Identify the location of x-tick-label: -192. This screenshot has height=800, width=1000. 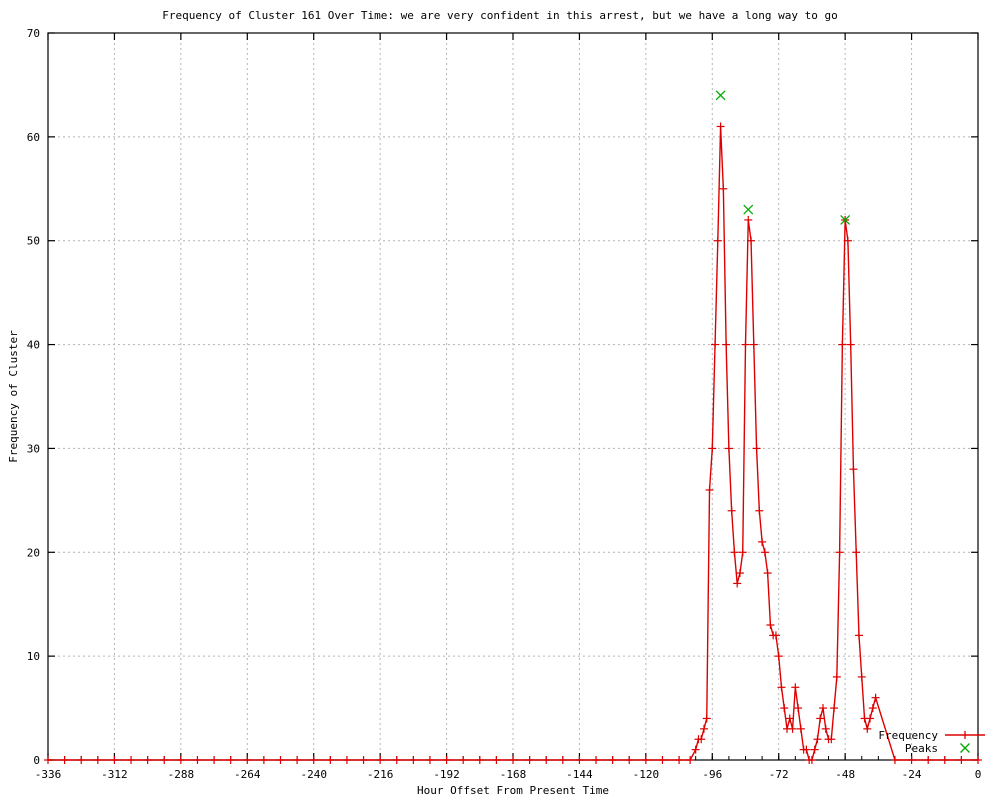
(446, 774).